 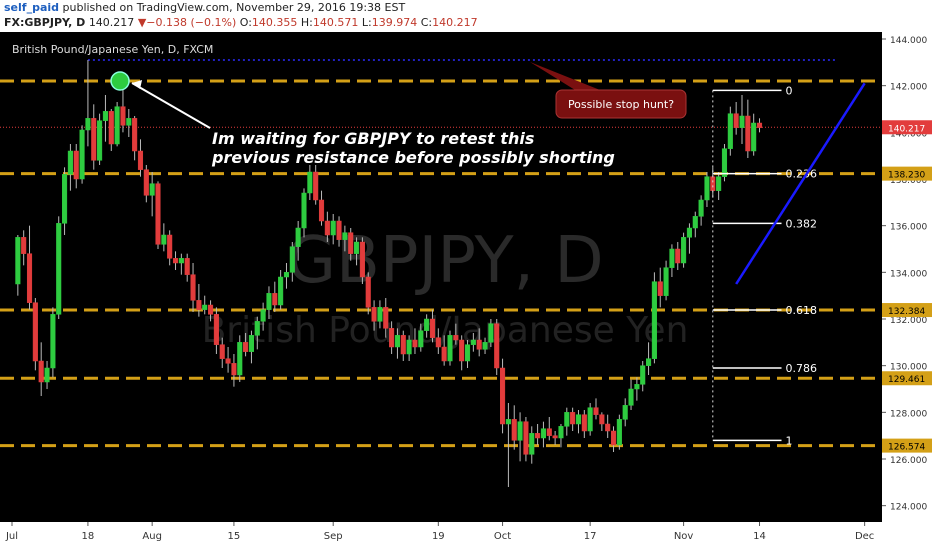 What do you see at coordinates (802, 223) in the screenshot?
I see `fib-label: 0.382` at bounding box center [802, 223].